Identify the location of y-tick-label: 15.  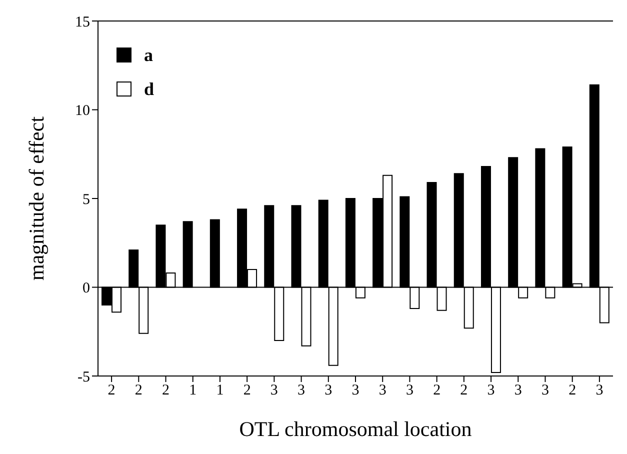
(82, 22).